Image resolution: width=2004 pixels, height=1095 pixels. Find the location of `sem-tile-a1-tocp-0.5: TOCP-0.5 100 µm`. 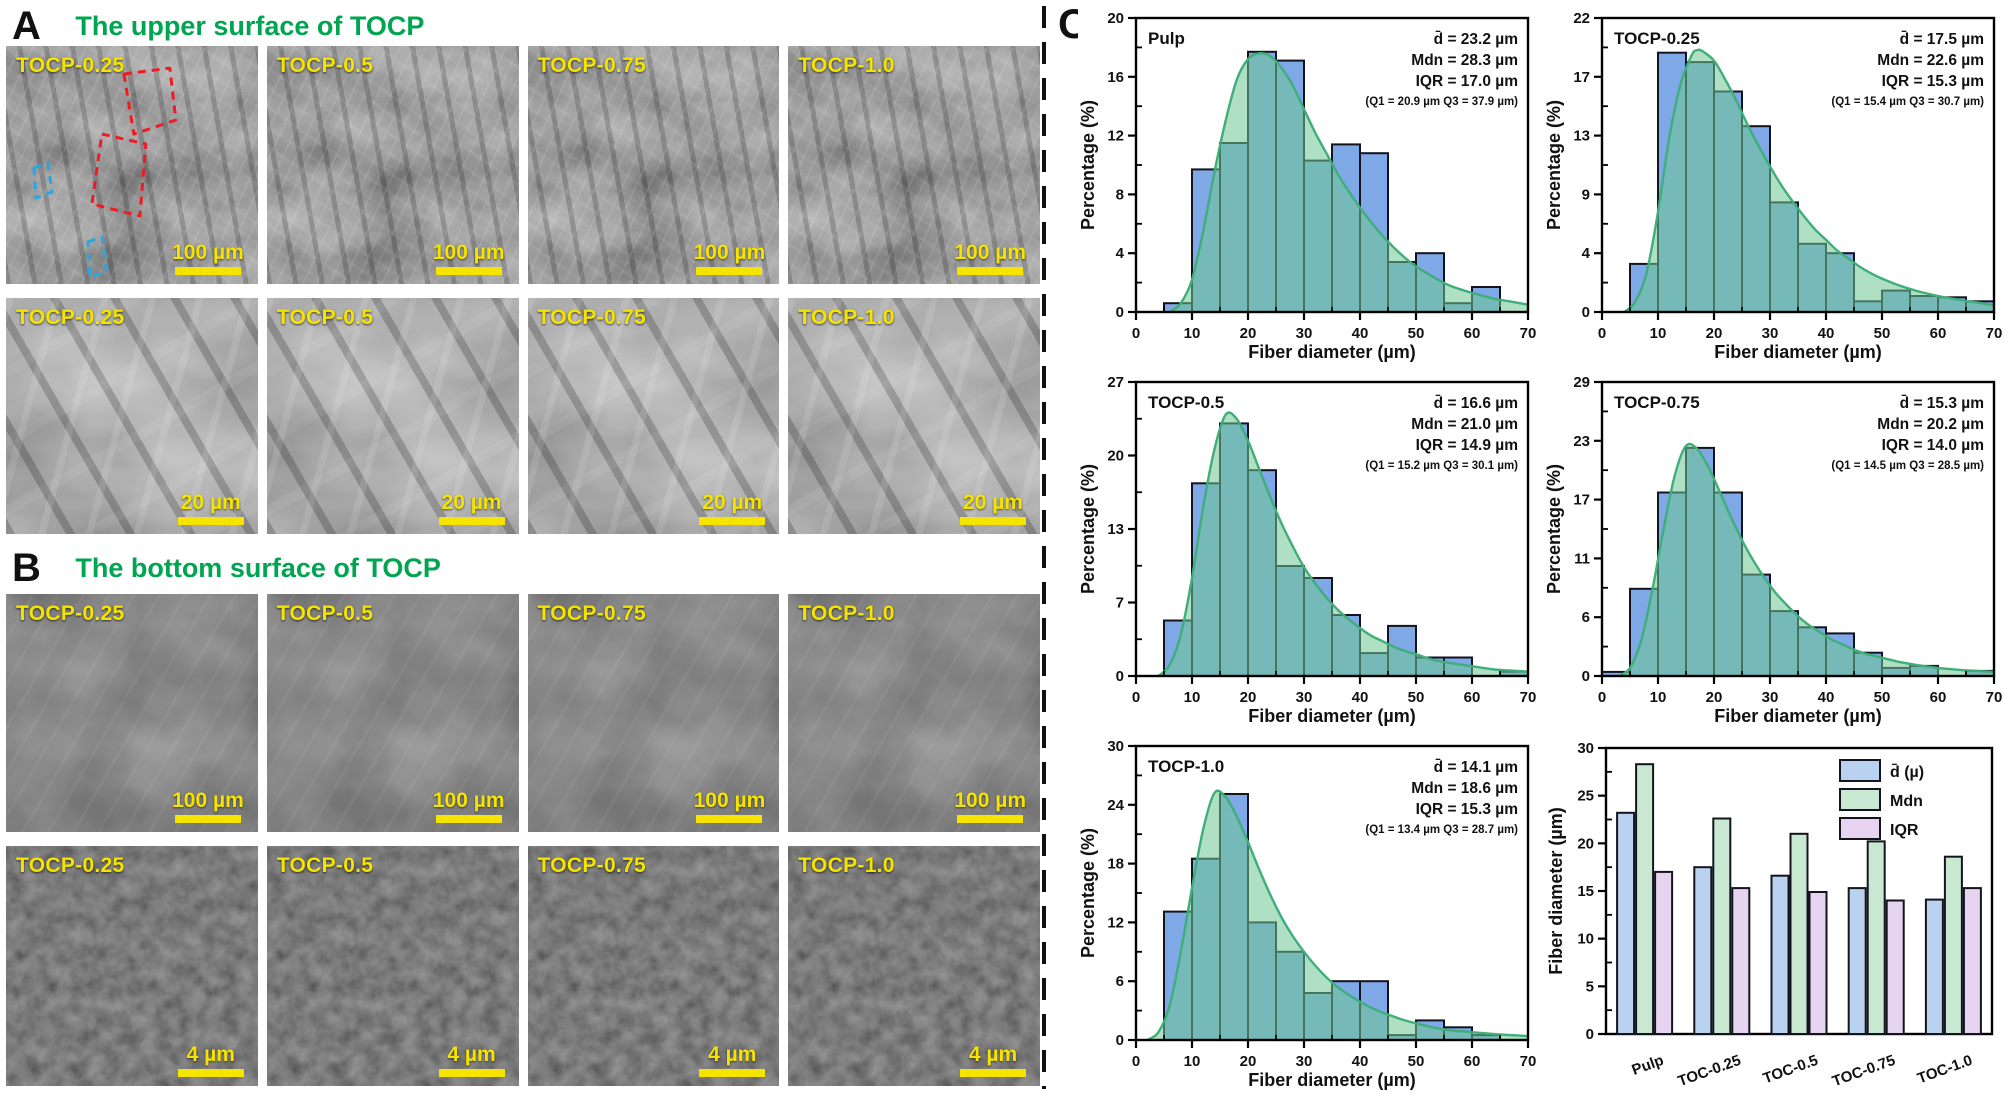

sem-tile-a1-tocp-0.5: TOCP-0.5 100 µm is located at coordinates (392, 165).